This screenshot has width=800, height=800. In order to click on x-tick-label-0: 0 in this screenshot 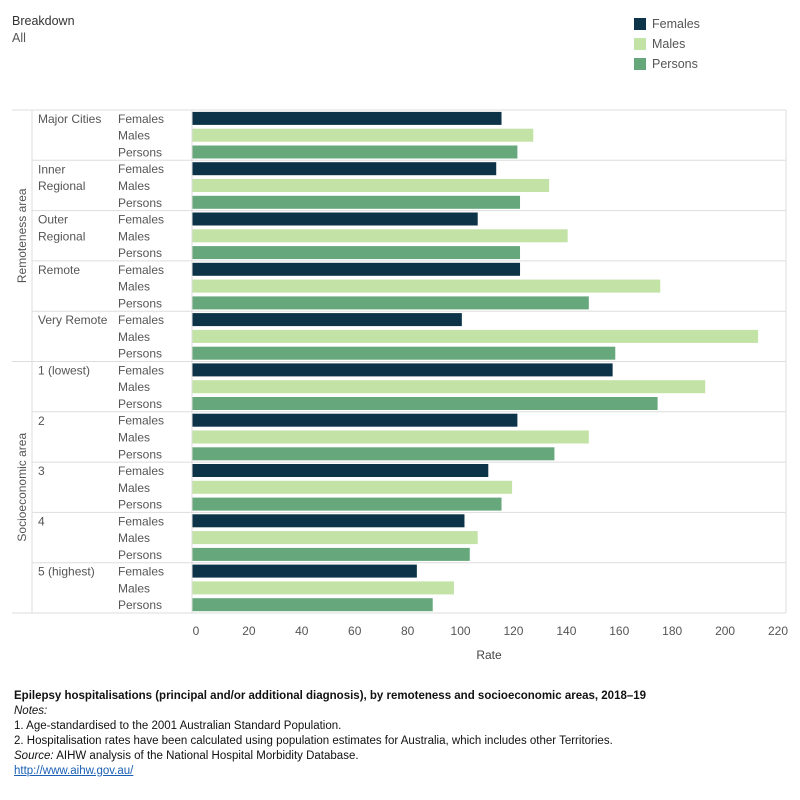, I will do `click(196, 631)`.